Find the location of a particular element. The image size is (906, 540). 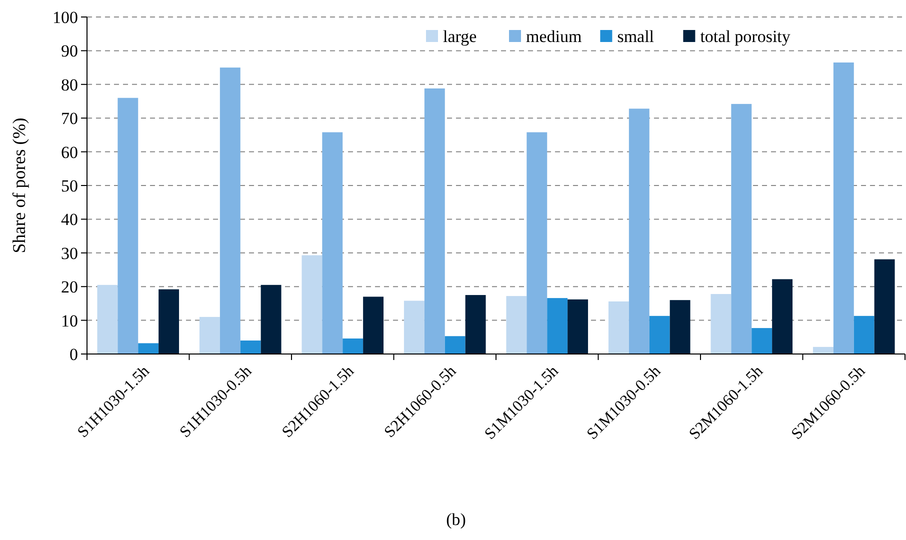

text: (b) is located at coordinates (456, 519).